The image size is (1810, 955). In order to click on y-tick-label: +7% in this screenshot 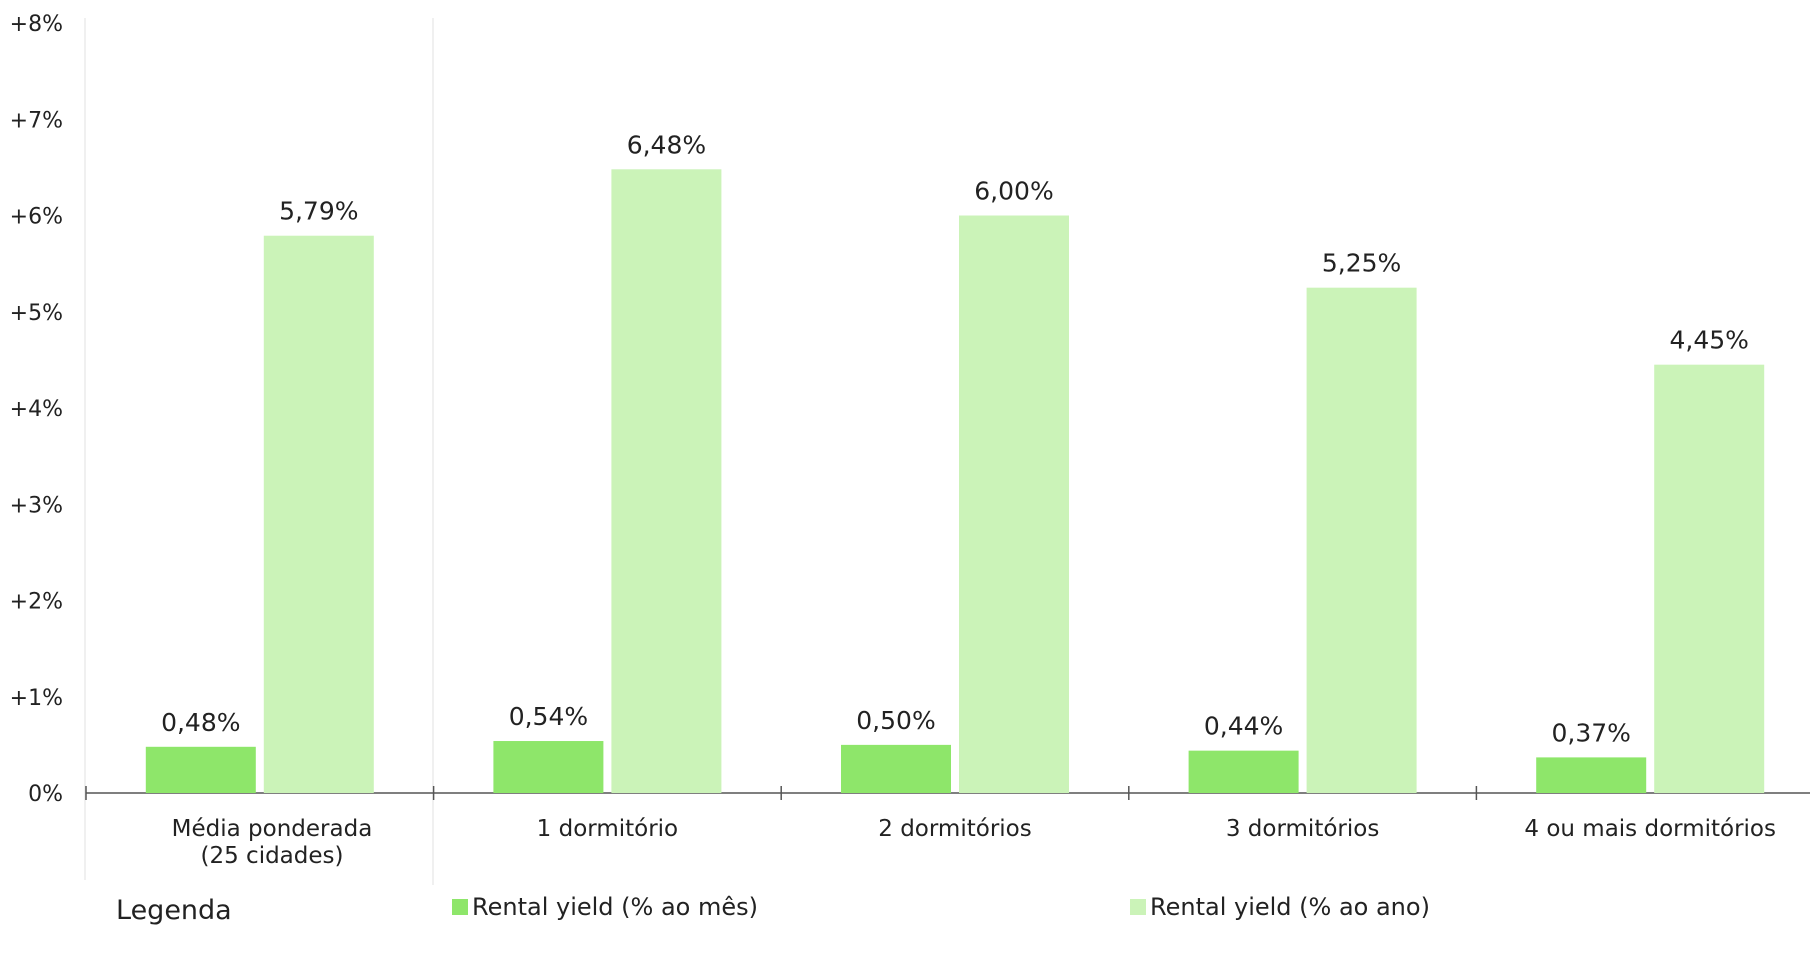, I will do `click(36, 120)`.